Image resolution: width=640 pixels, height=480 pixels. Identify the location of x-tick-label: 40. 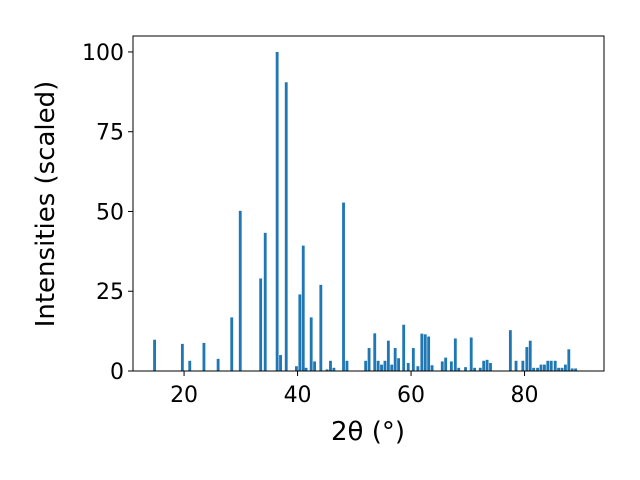
(298, 395).